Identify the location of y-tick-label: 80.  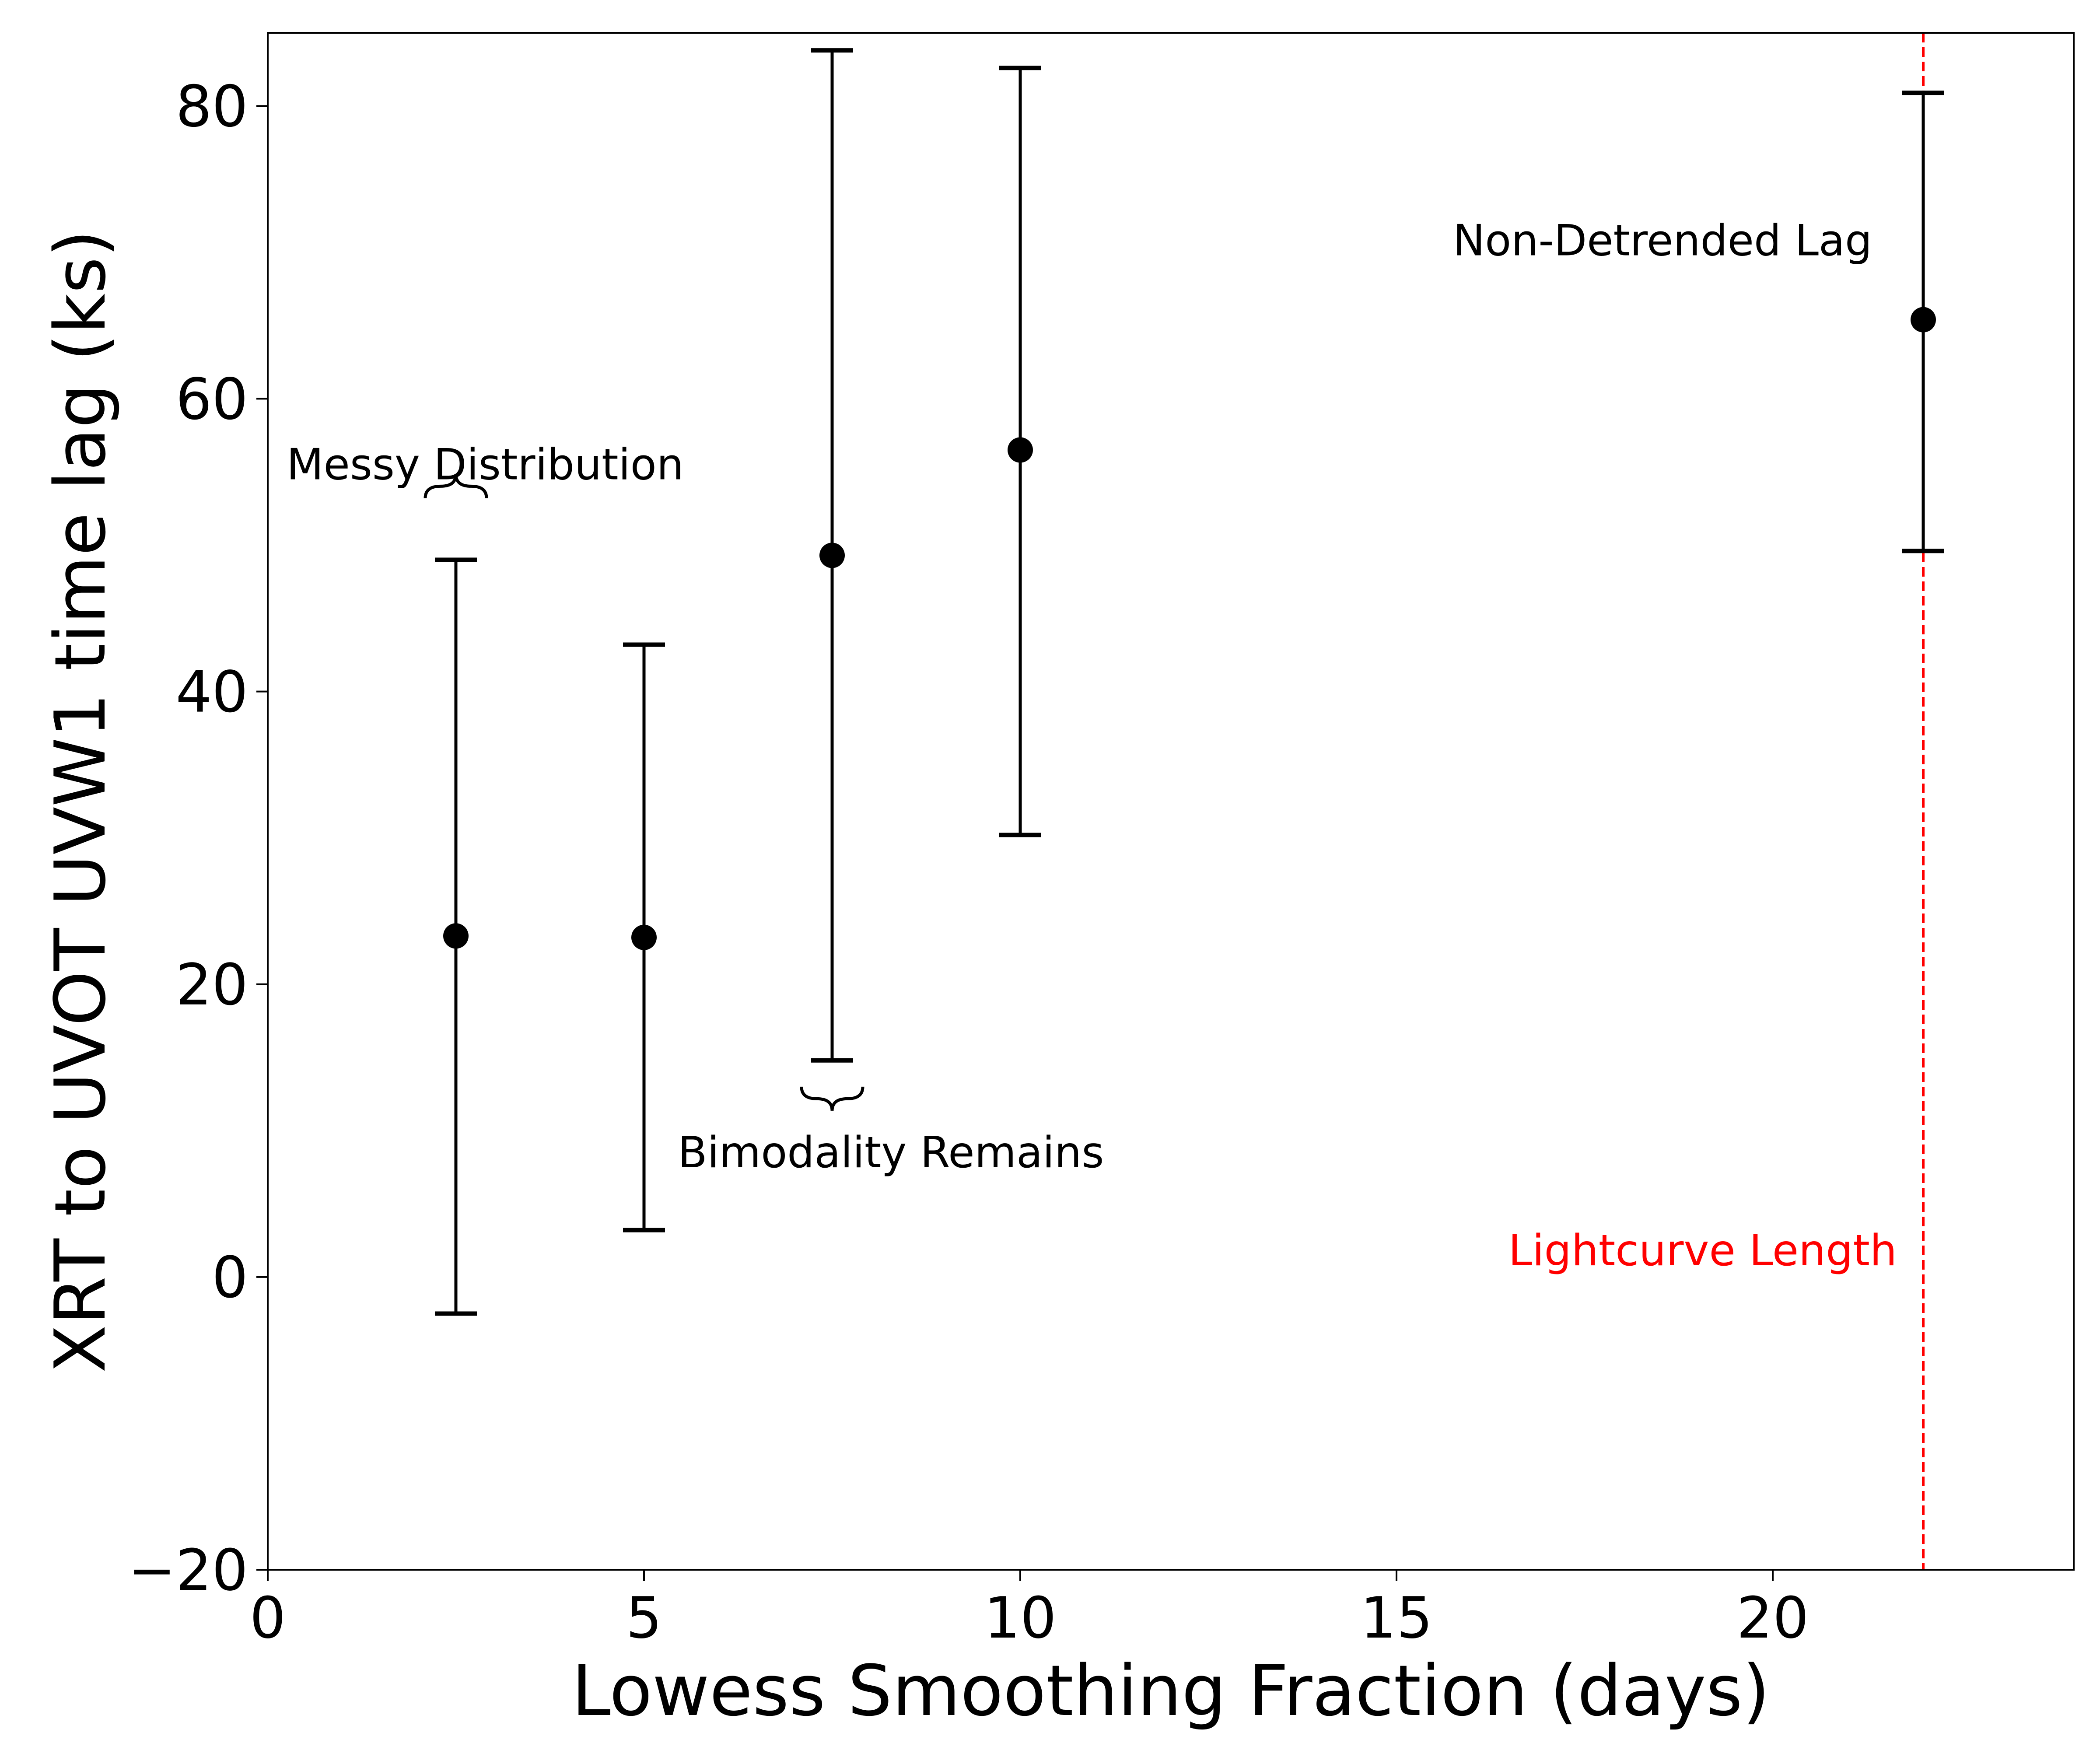
(212, 106).